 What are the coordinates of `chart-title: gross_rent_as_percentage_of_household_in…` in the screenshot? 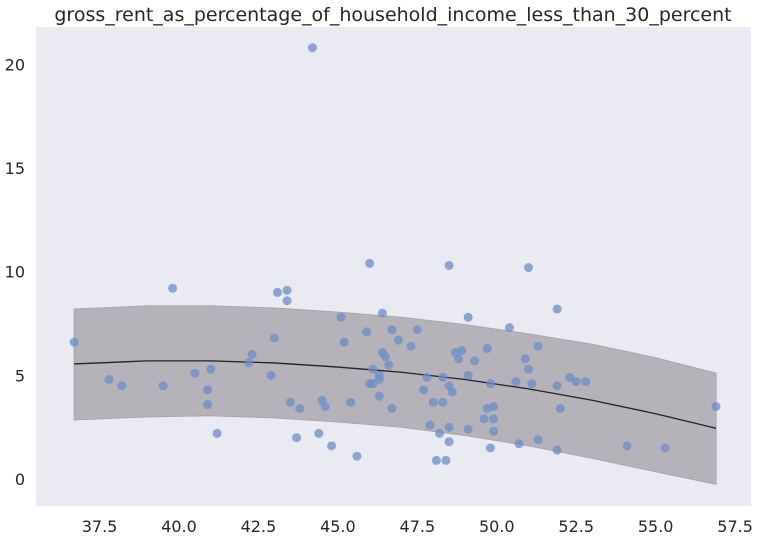 It's located at (392, 15).